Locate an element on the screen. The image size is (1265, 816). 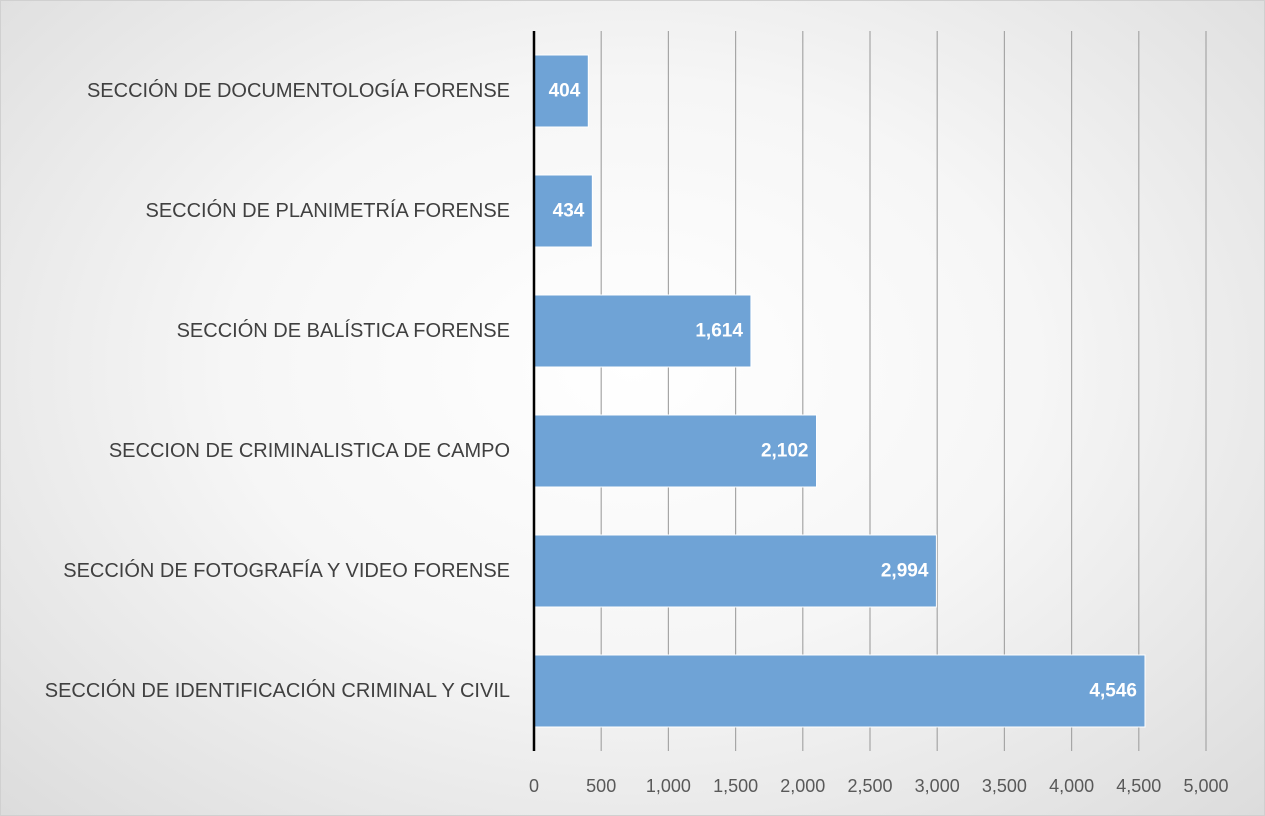
x-tick-label: 5,000 is located at coordinates (1205, 786).